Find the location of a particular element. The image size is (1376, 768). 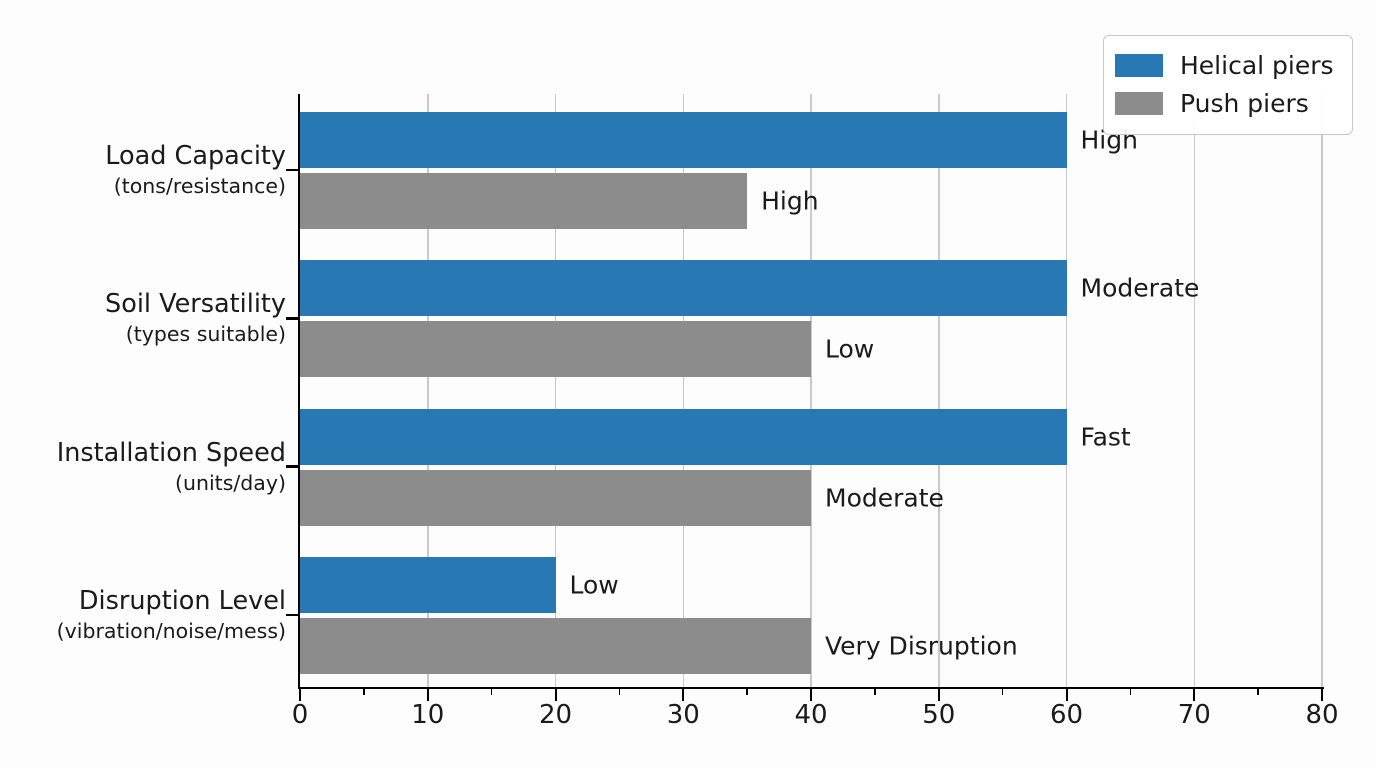

category-label-main: Load Capacity is located at coordinates (195, 156).